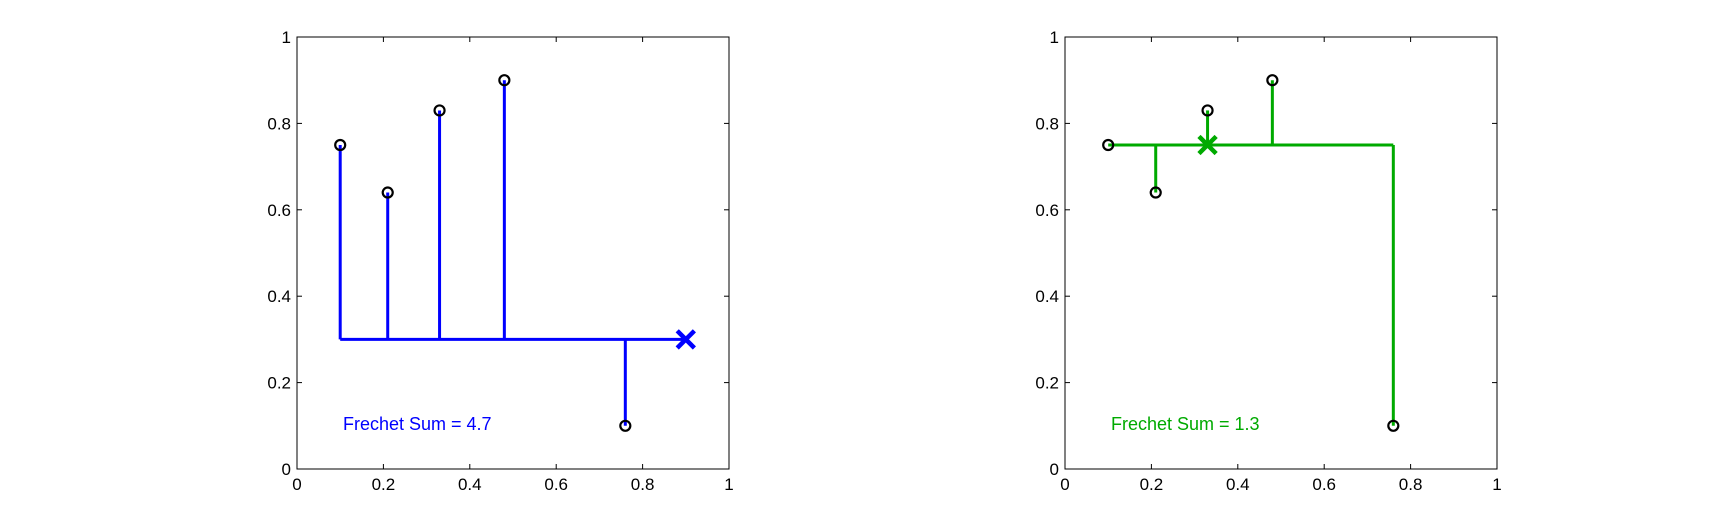  What do you see at coordinates (1185, 424) in the screenshot?
I see `frechet-sum-annotation: Frechet Sum = 1.3` at bounding box center [1185, 424].